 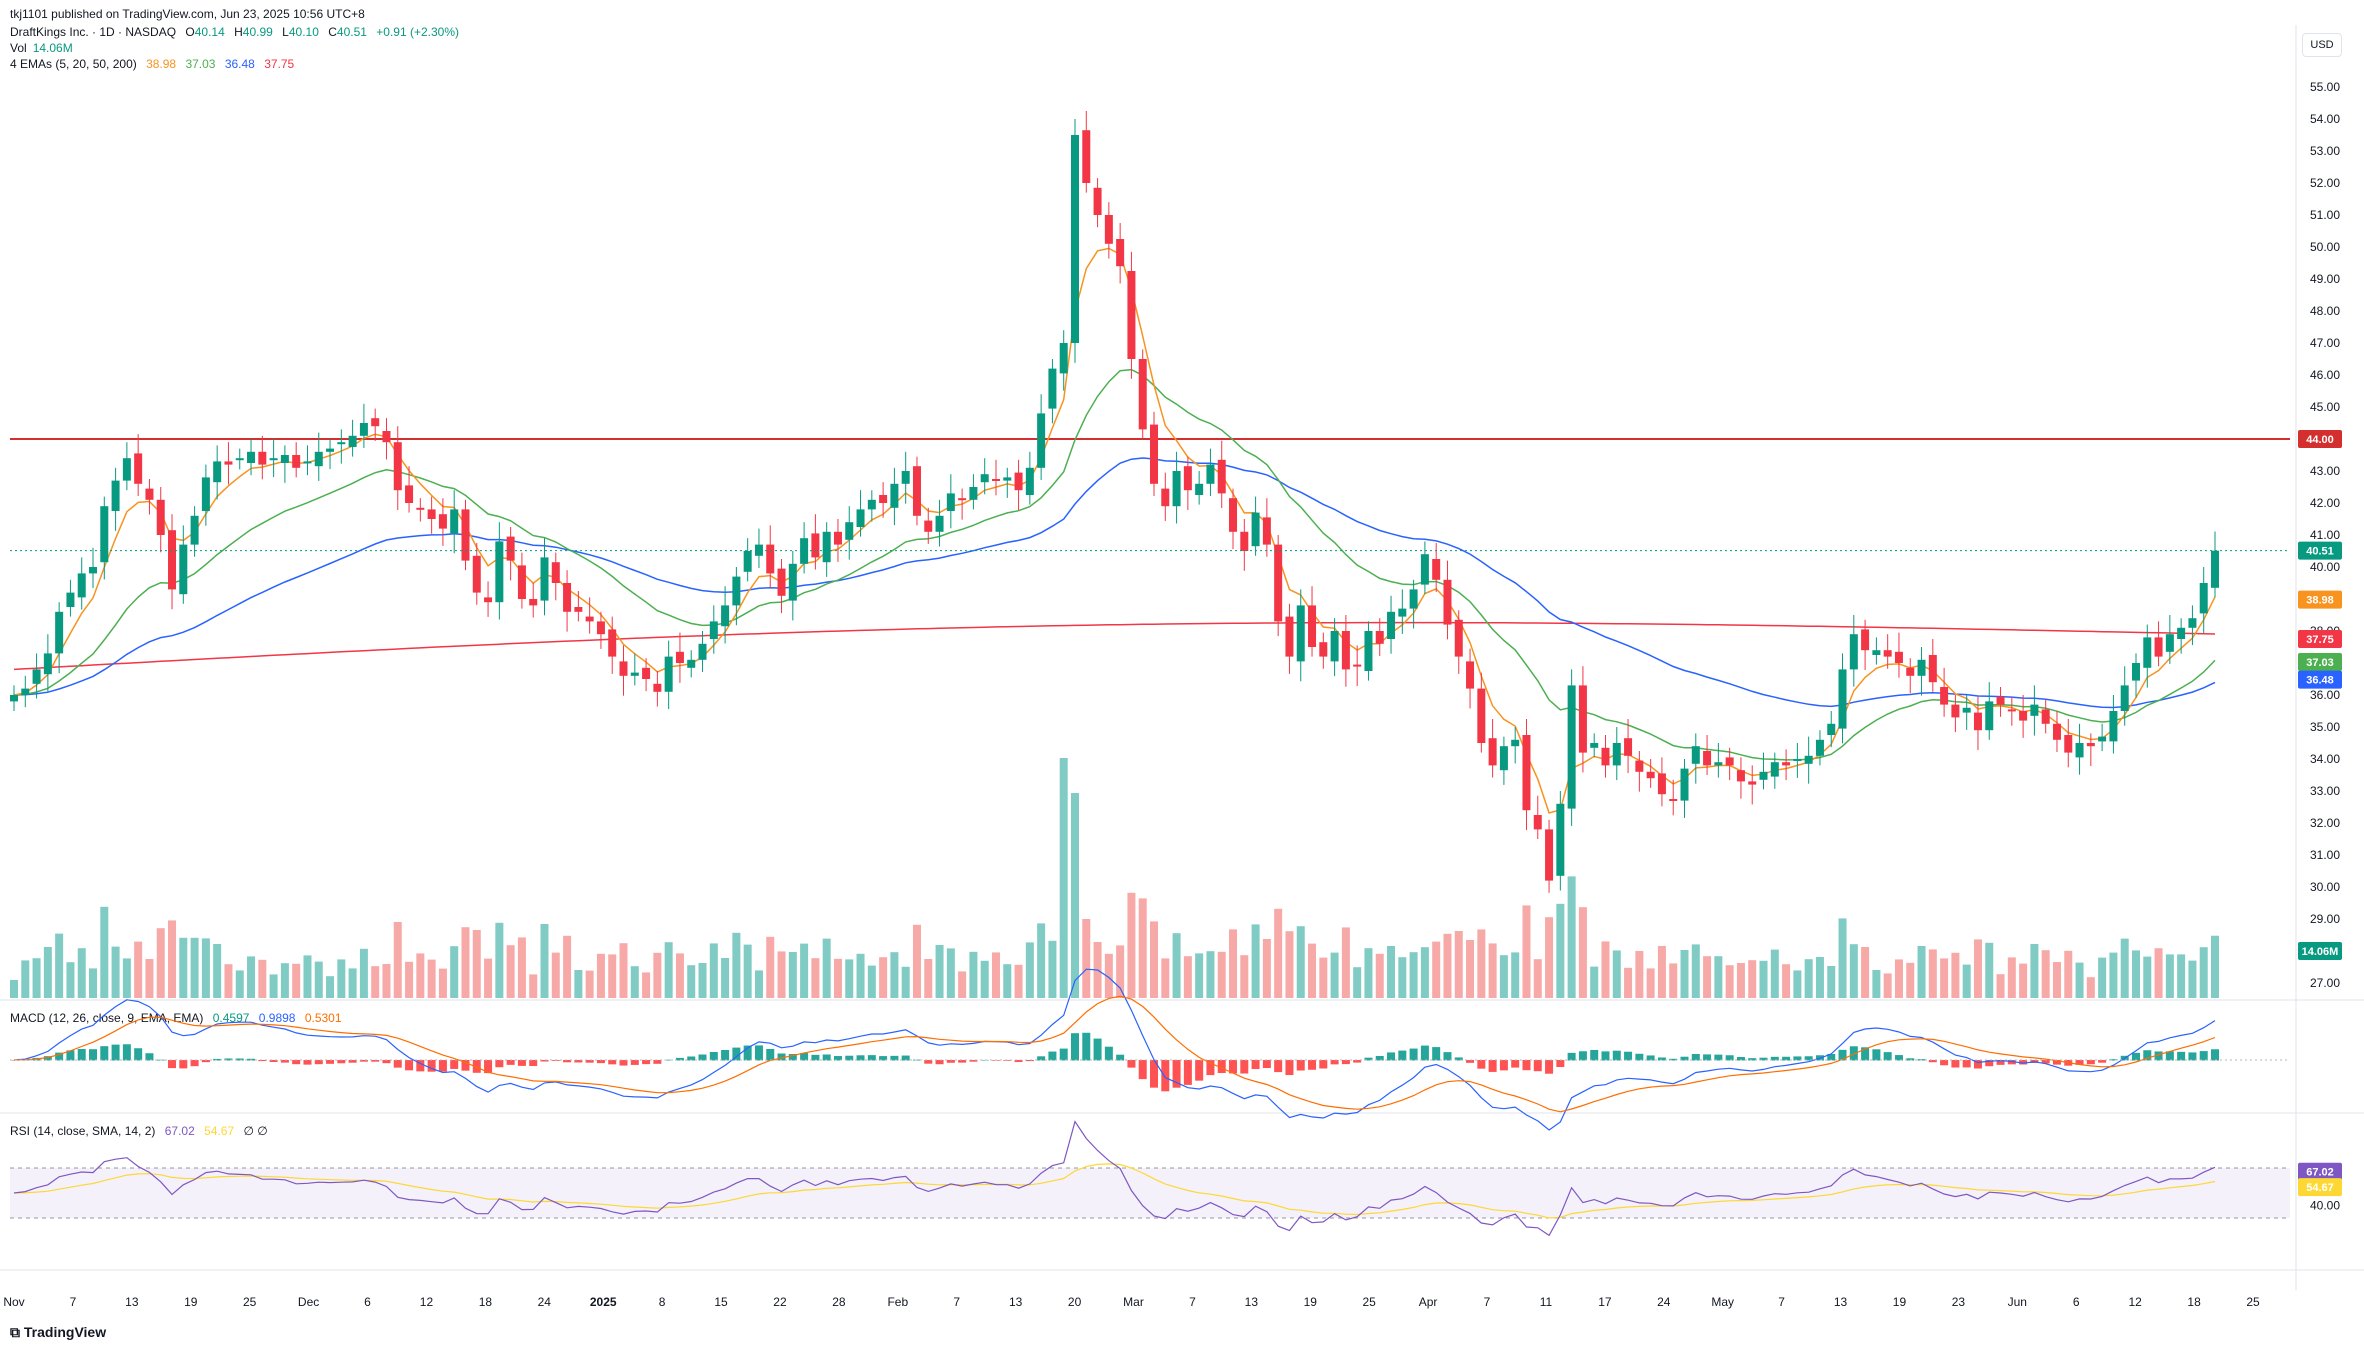 What do you see at coordinates (58, 1332) in the screenshot?
I see `tradingview-logo: ⧉ TradingView` at bounding box center [58, 1332].